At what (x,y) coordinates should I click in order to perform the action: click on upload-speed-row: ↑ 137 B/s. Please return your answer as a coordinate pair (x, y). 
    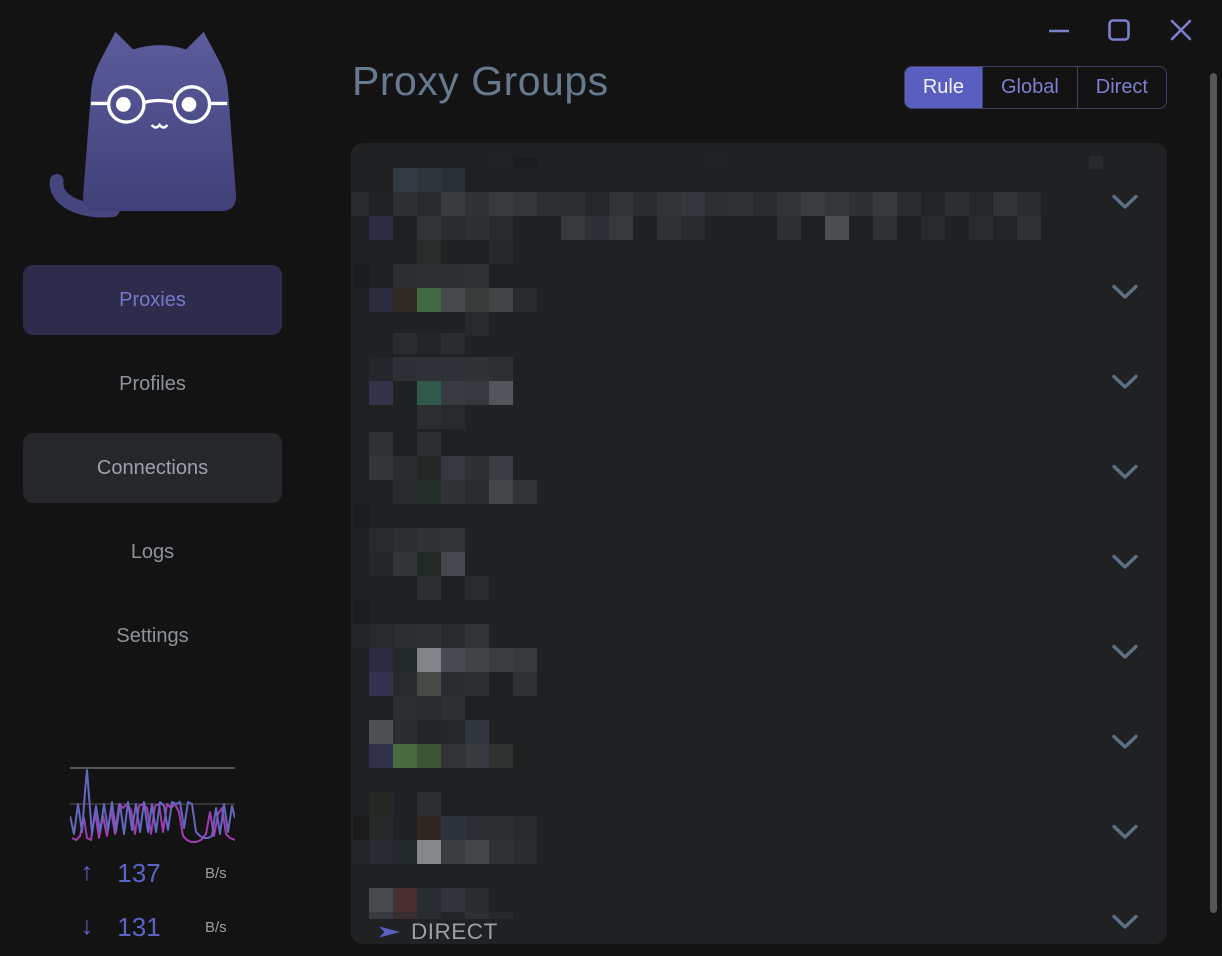
    Looking at the image, I should click on (152, 873).